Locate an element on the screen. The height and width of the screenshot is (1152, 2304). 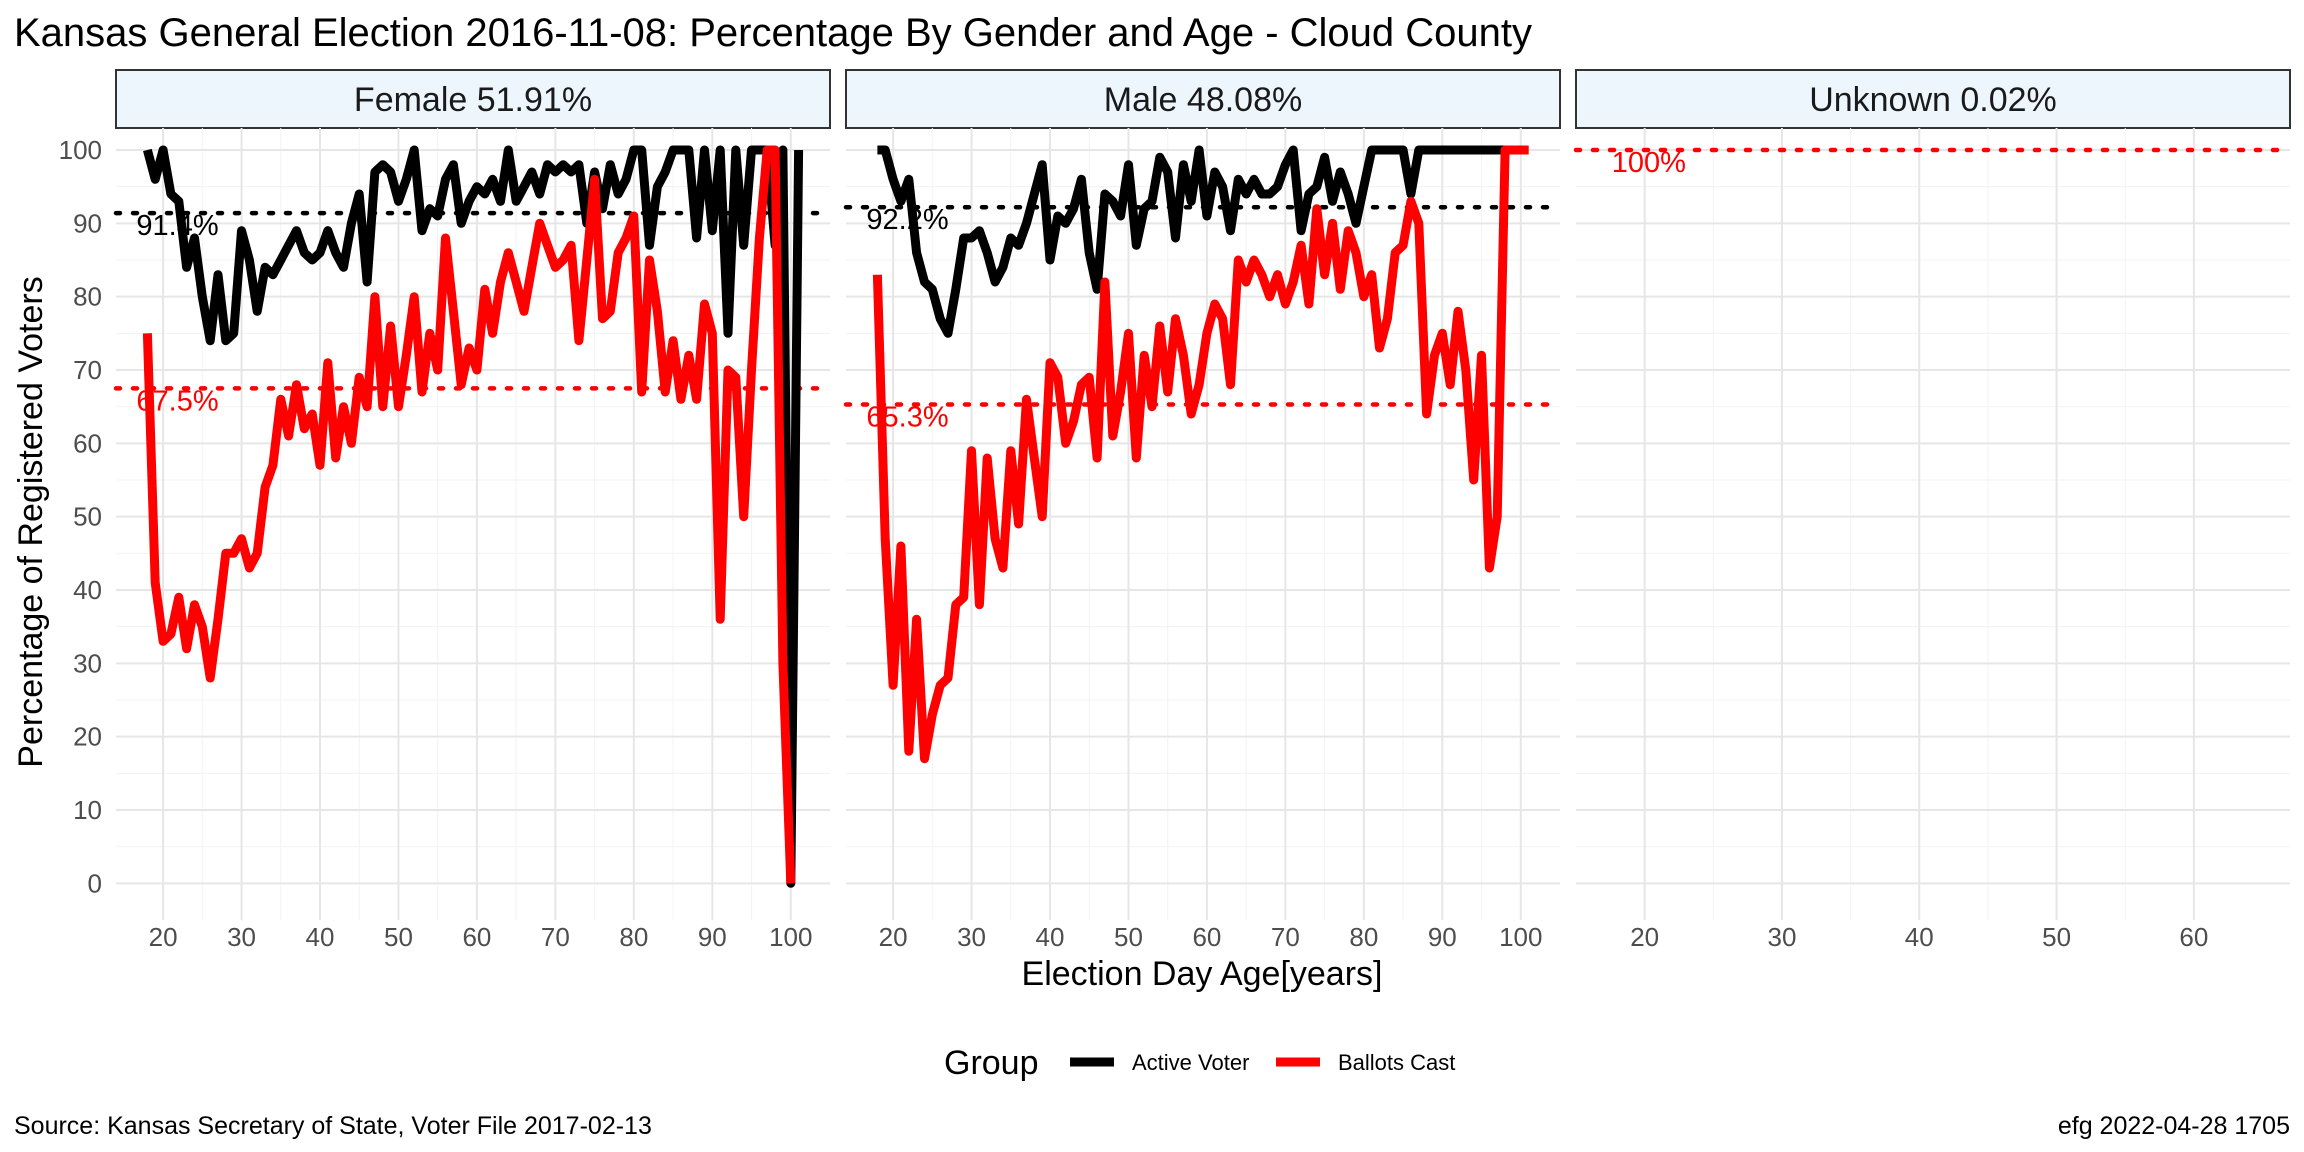
legend: Group Active Voter Ballots Cast is located at coordinates (1199, 1063).